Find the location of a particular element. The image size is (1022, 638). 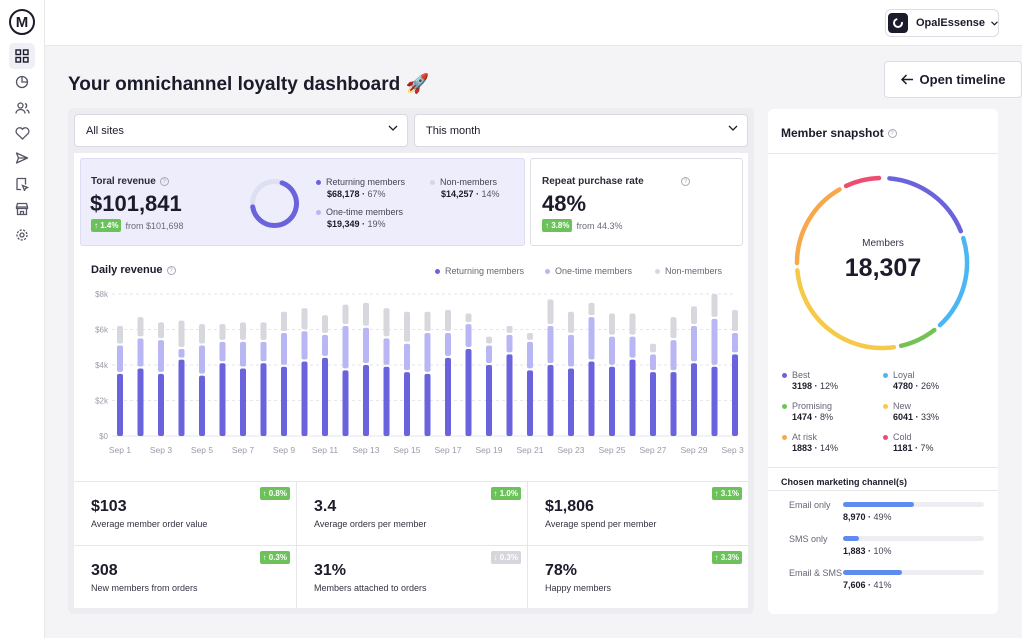

segment-percent: 12% is located at coordinates (829, 386).